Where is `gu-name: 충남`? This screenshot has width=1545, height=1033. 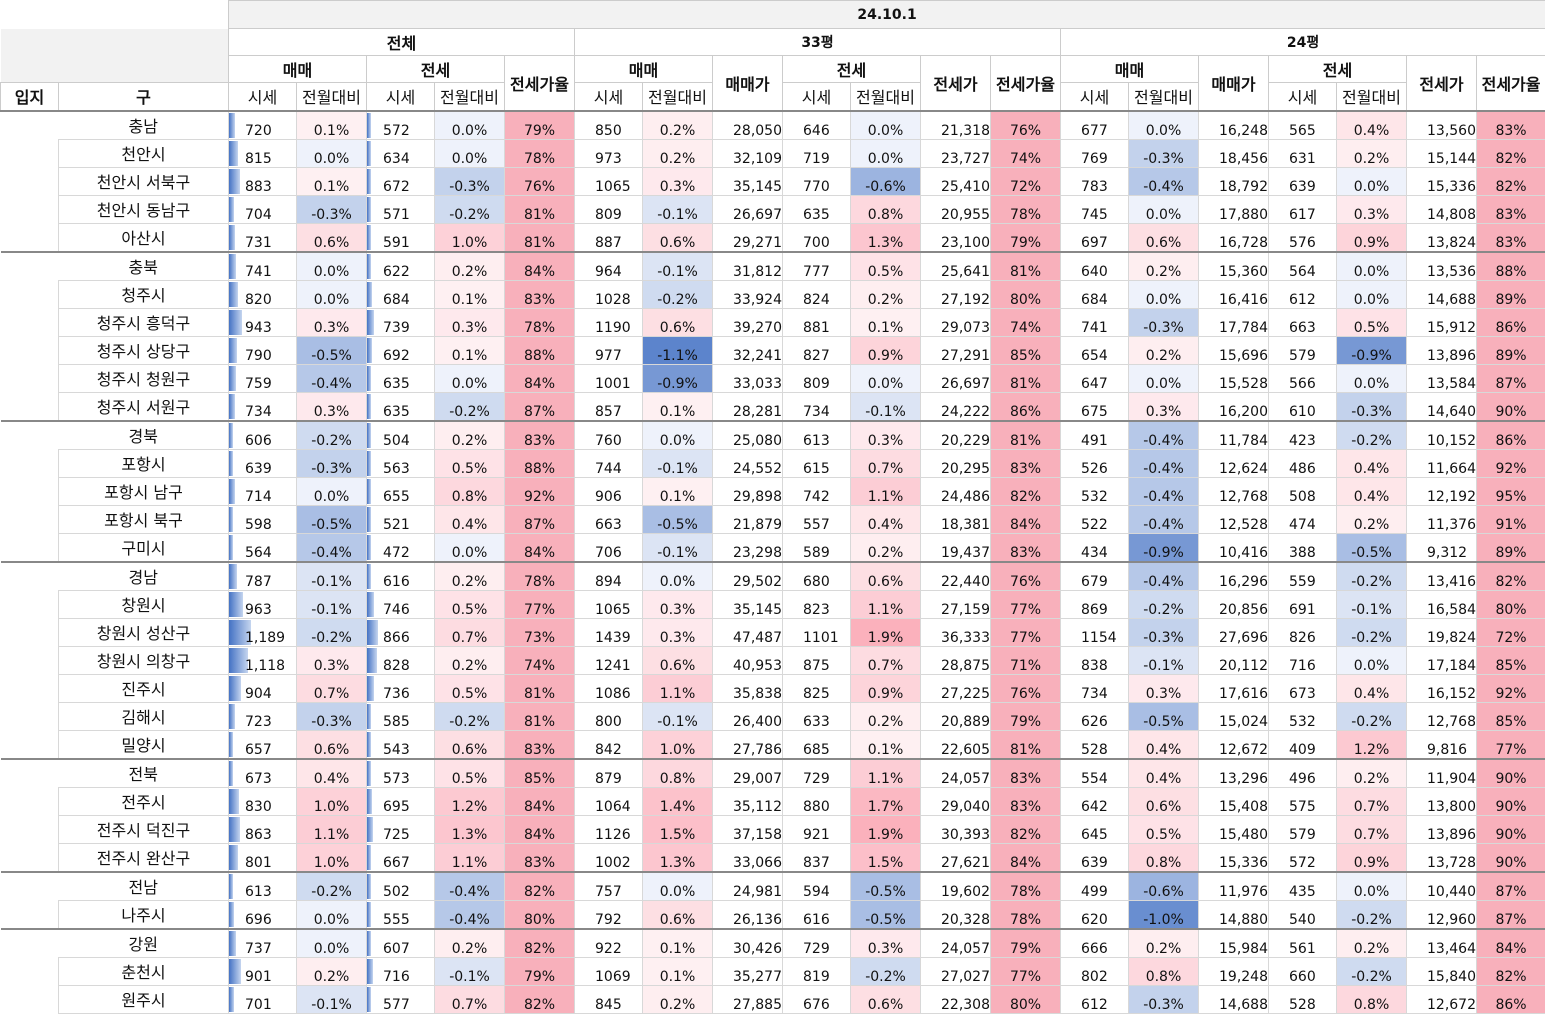 gu-name: 충남 is located at coordinates (143, 124).